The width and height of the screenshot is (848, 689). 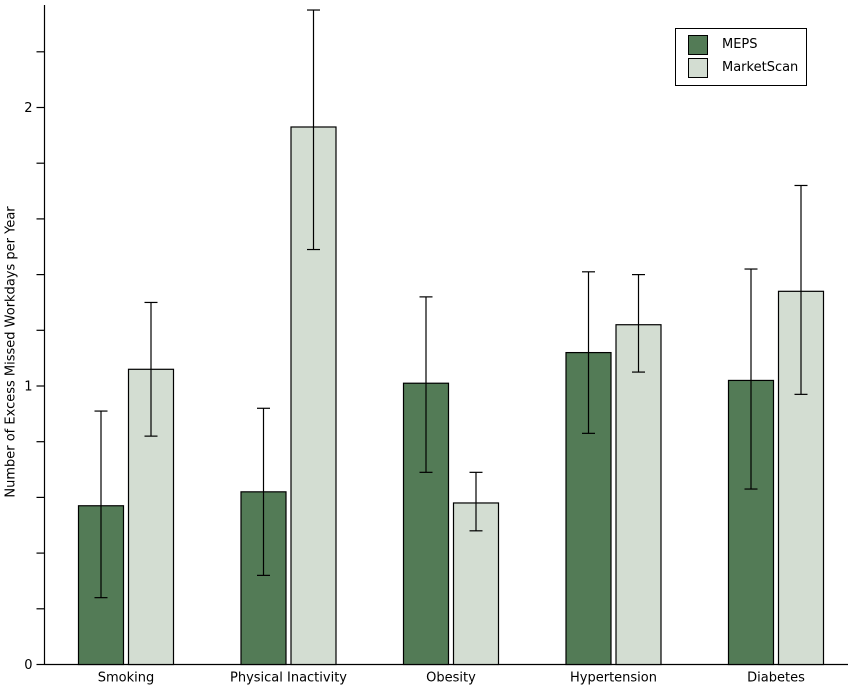 What do you see at coordinates (776, 678) in the screenshot?
I see `x-category-label: Diabetes` at bounding box center [776, 678].